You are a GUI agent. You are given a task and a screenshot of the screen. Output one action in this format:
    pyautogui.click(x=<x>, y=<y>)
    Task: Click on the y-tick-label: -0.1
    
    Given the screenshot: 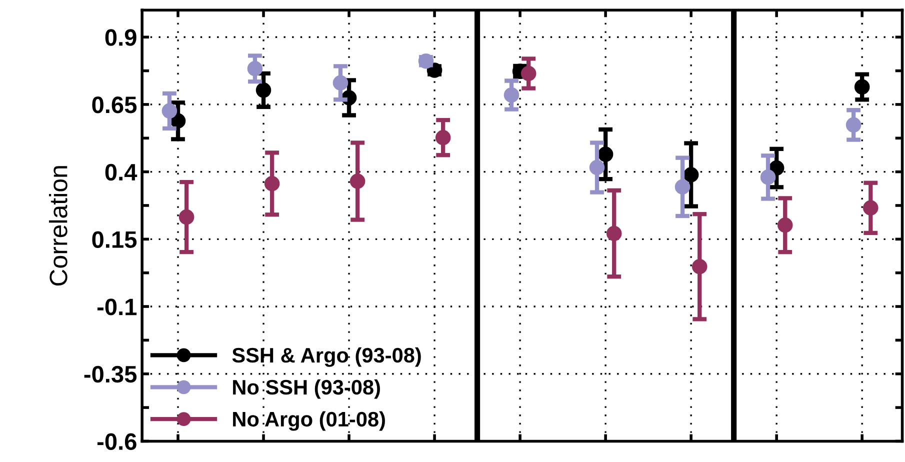 What is the action you would take?
    pyautogui.click(x=117, y=307)
    